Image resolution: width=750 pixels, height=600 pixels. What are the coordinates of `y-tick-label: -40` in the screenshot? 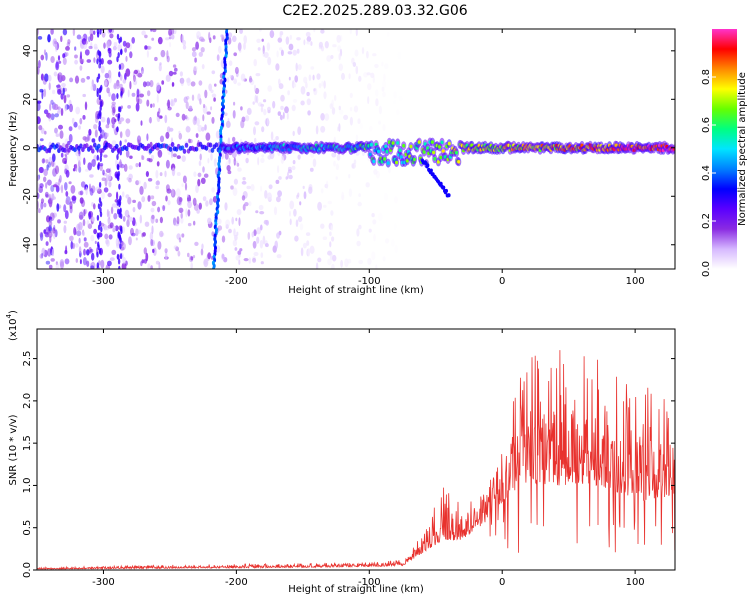 It's located at (27, 245).